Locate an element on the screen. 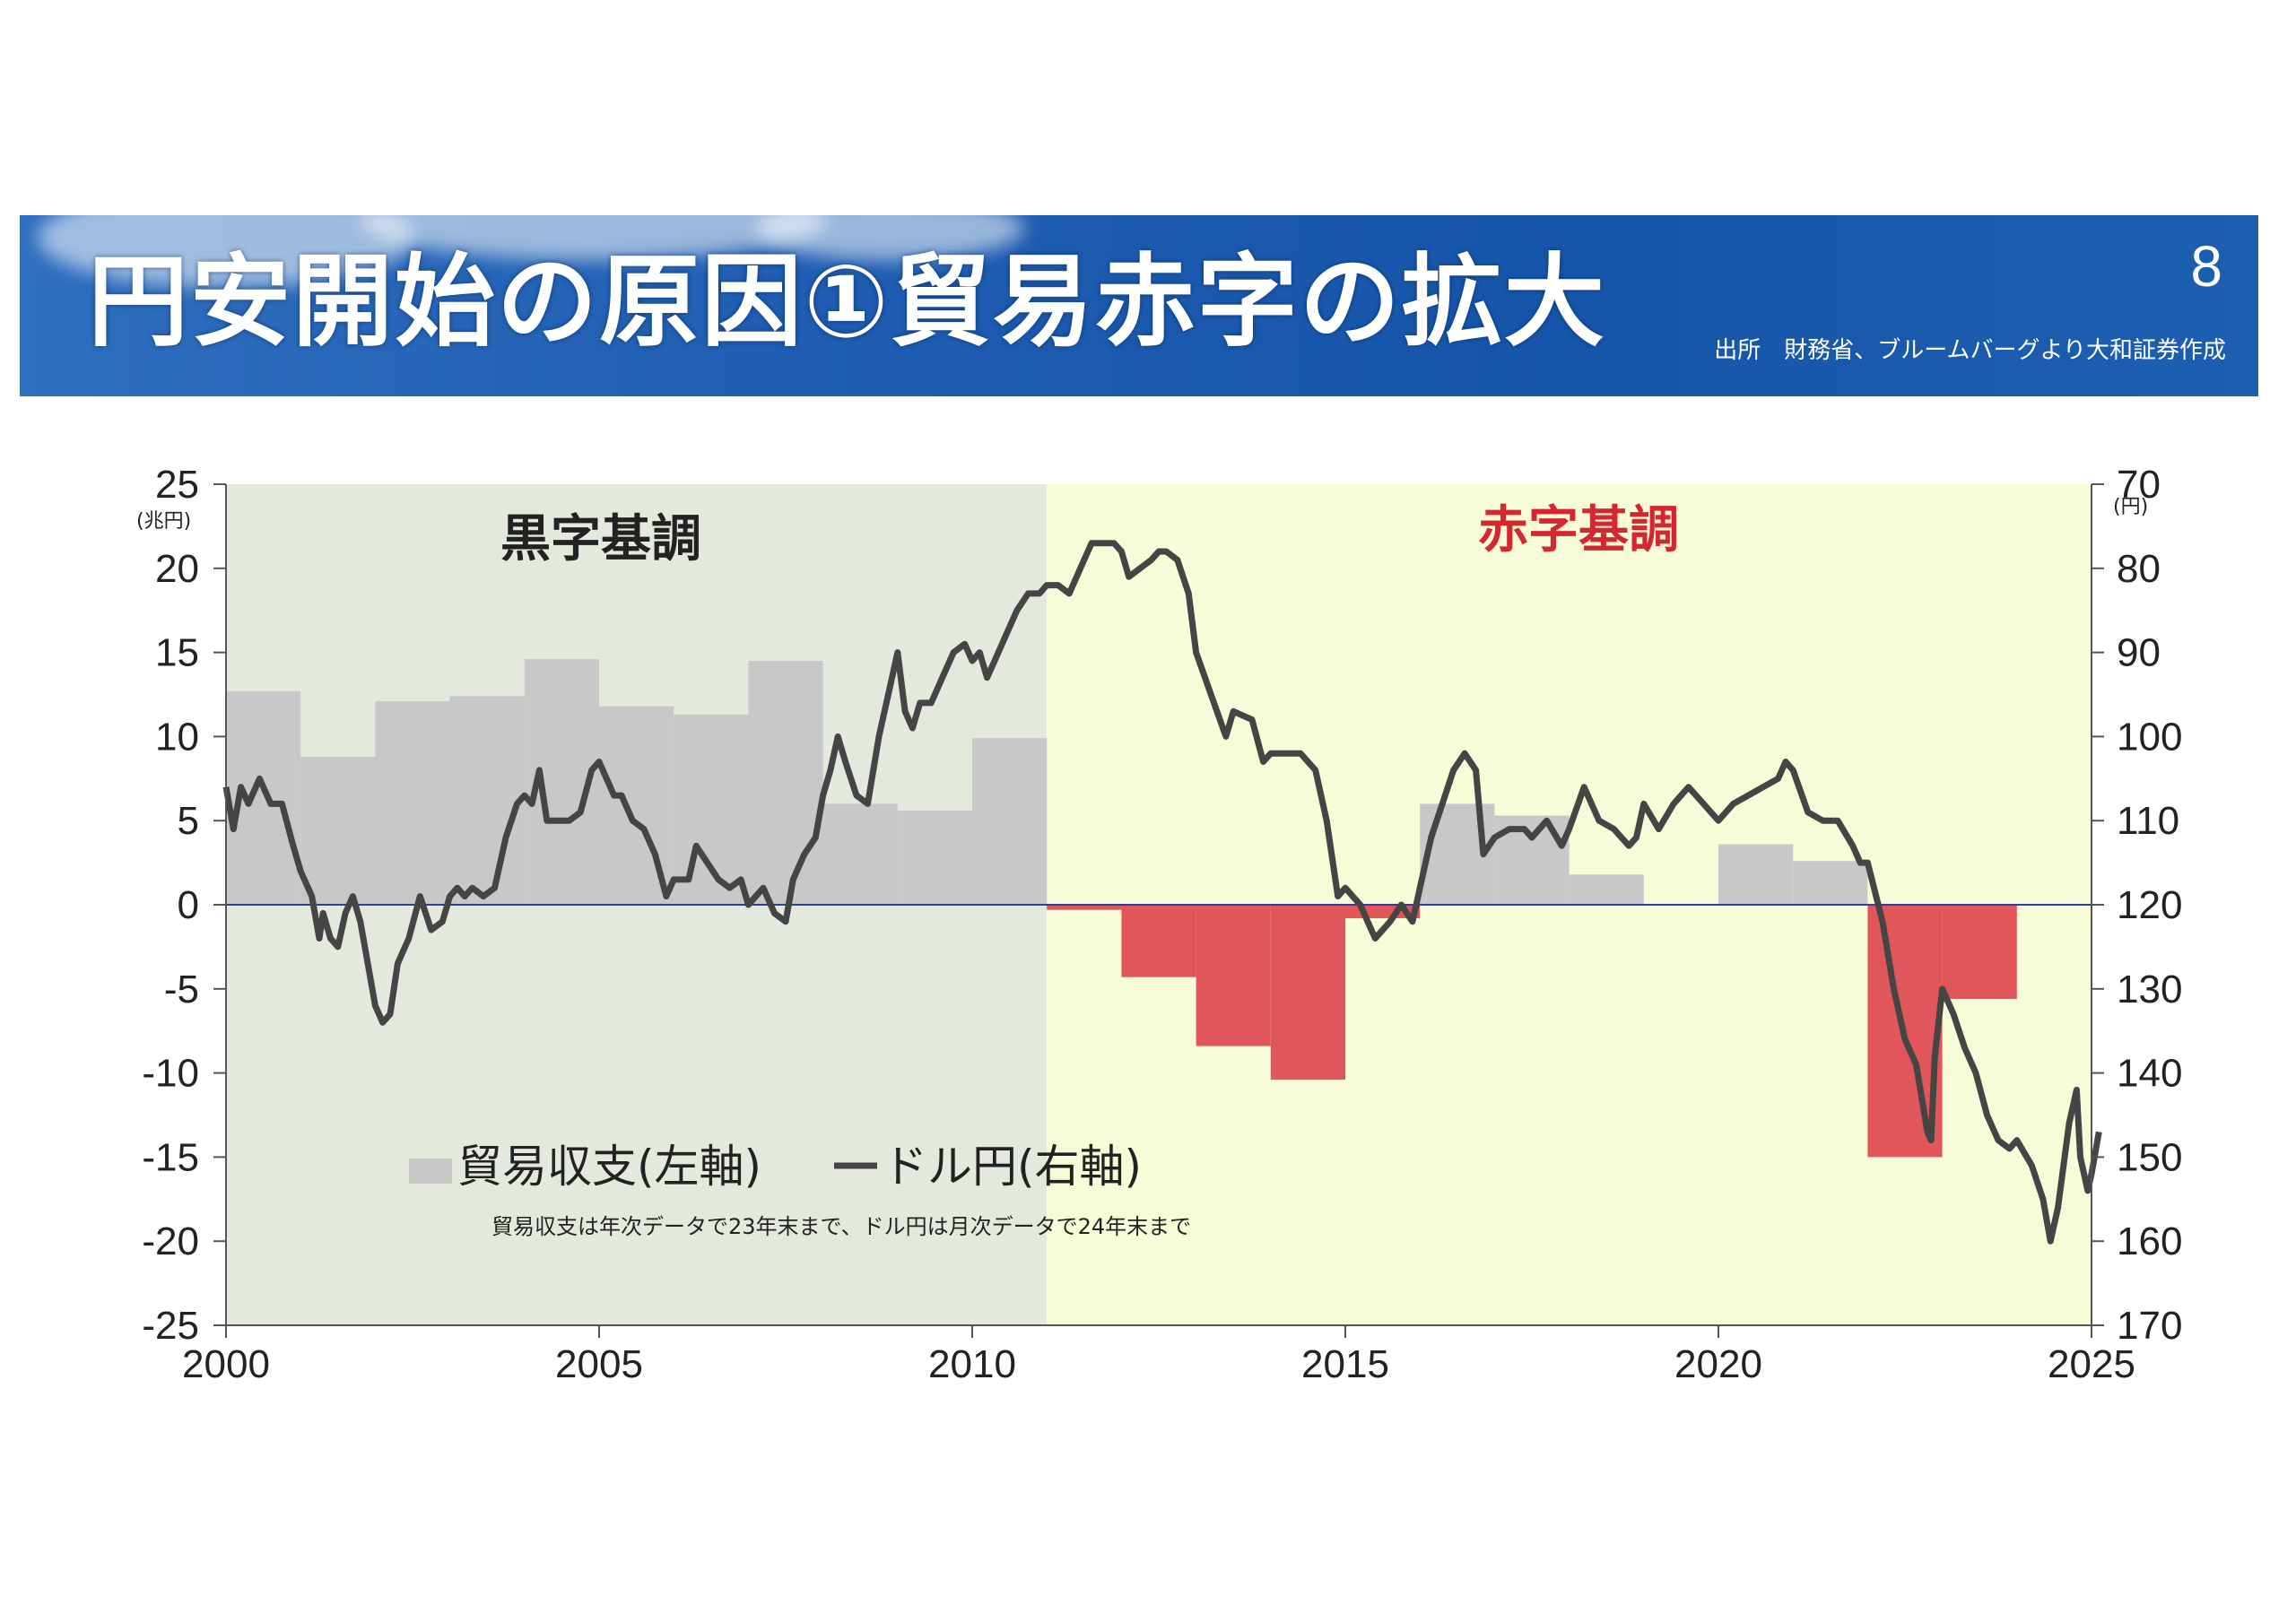 The height and width of the screenshot is (1623, 2296). x-axis-tick-label: 2000 is located at coordinates (226, 1364).